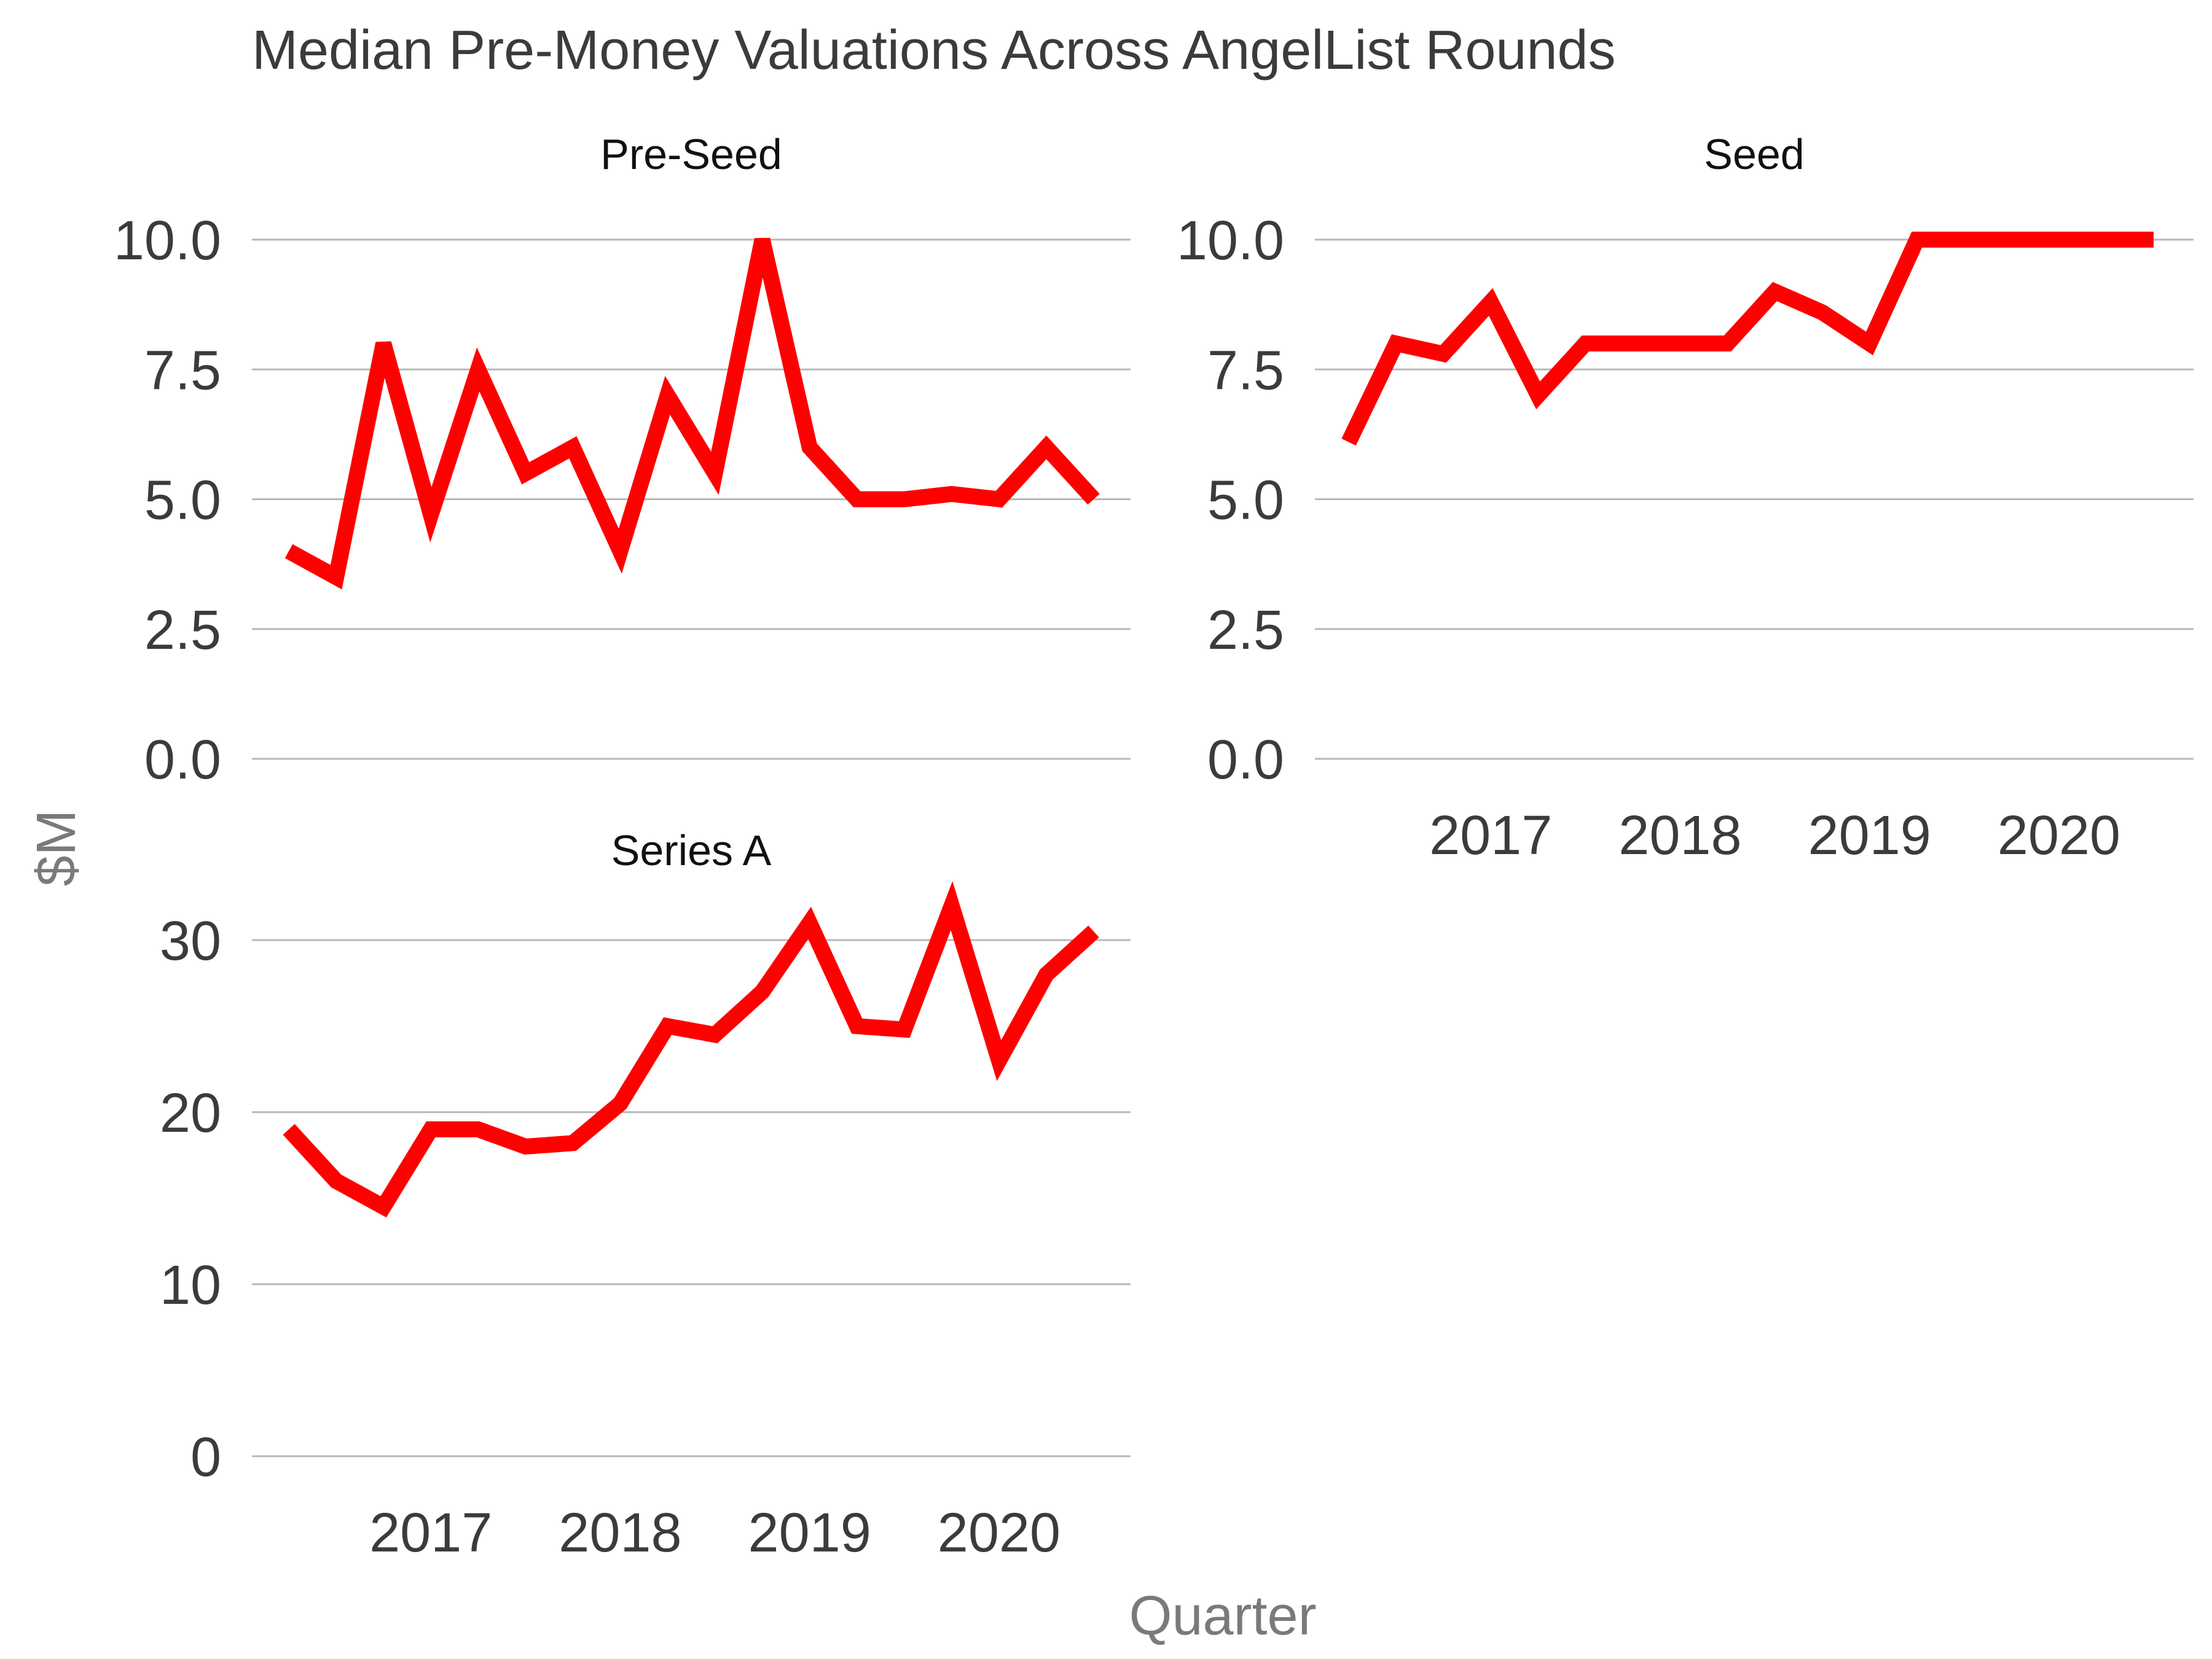 This screenshot has height=1659, width=2212. What do you see at coordinates (1754, 154) in the screenshot?
I see `panel-strip-label: Seed` at bounding box center [1754, 154].